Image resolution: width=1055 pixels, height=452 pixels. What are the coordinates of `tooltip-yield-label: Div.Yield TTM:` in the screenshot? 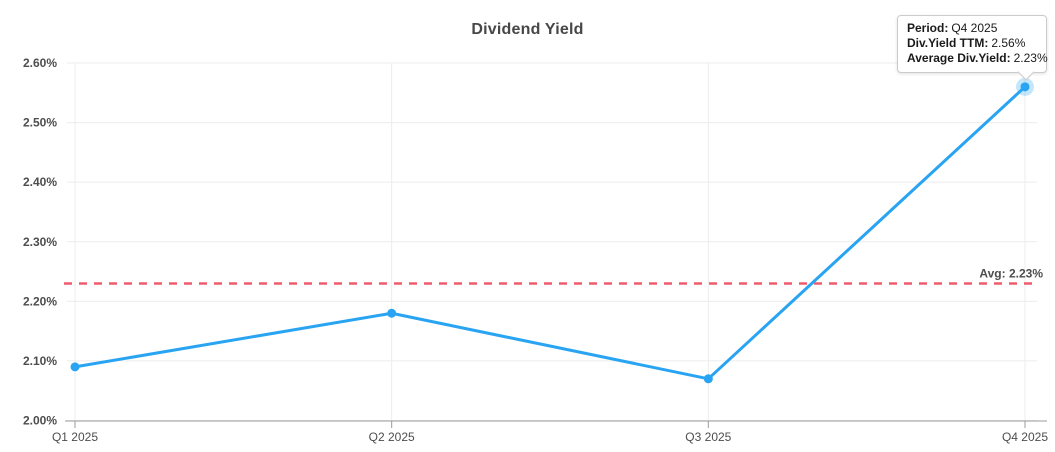 It's located at (948, 43).